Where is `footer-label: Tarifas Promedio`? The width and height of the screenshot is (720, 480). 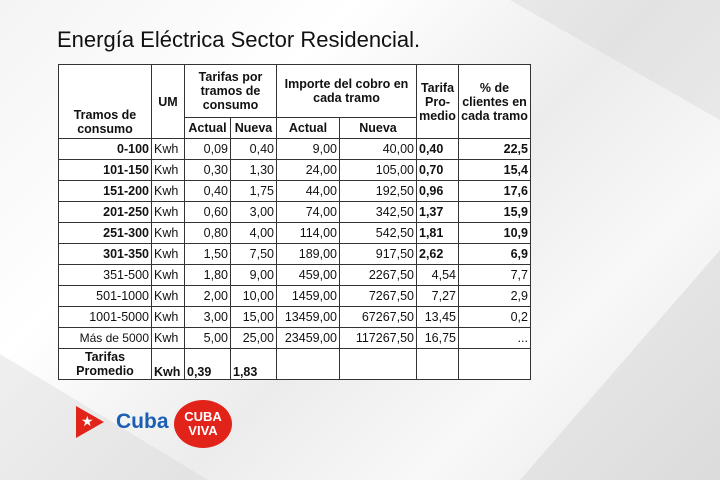 footer-label: Tarifas Promedio is located at coordinates (105, 364).